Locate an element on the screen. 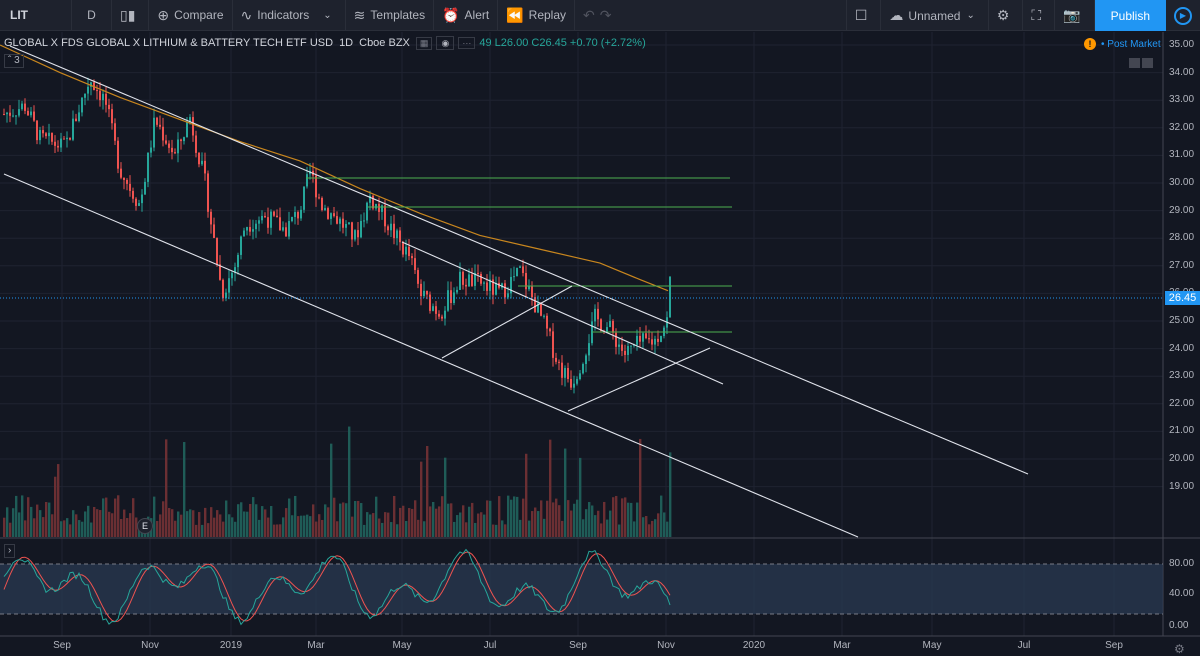 The width and height of the screenshot is (1200, 656). interval-button: D is located at coordinates (92, 15).